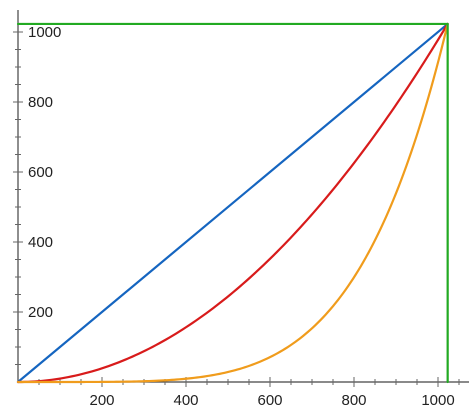 This screenshot has width=476, height=415. Describe the element at coordinates (437, 400) in the screenshot. I see `x-tick-label: 1000` at that location.